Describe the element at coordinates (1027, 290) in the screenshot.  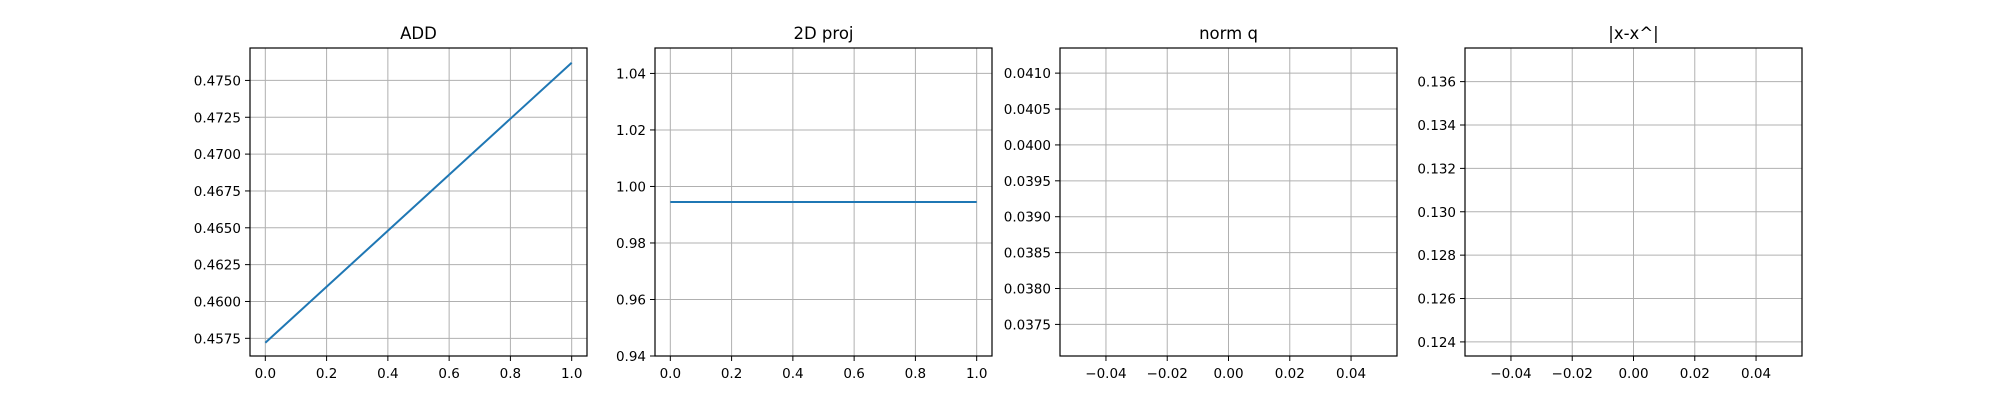
I see `y-tick-label: 0.0380` at that location.